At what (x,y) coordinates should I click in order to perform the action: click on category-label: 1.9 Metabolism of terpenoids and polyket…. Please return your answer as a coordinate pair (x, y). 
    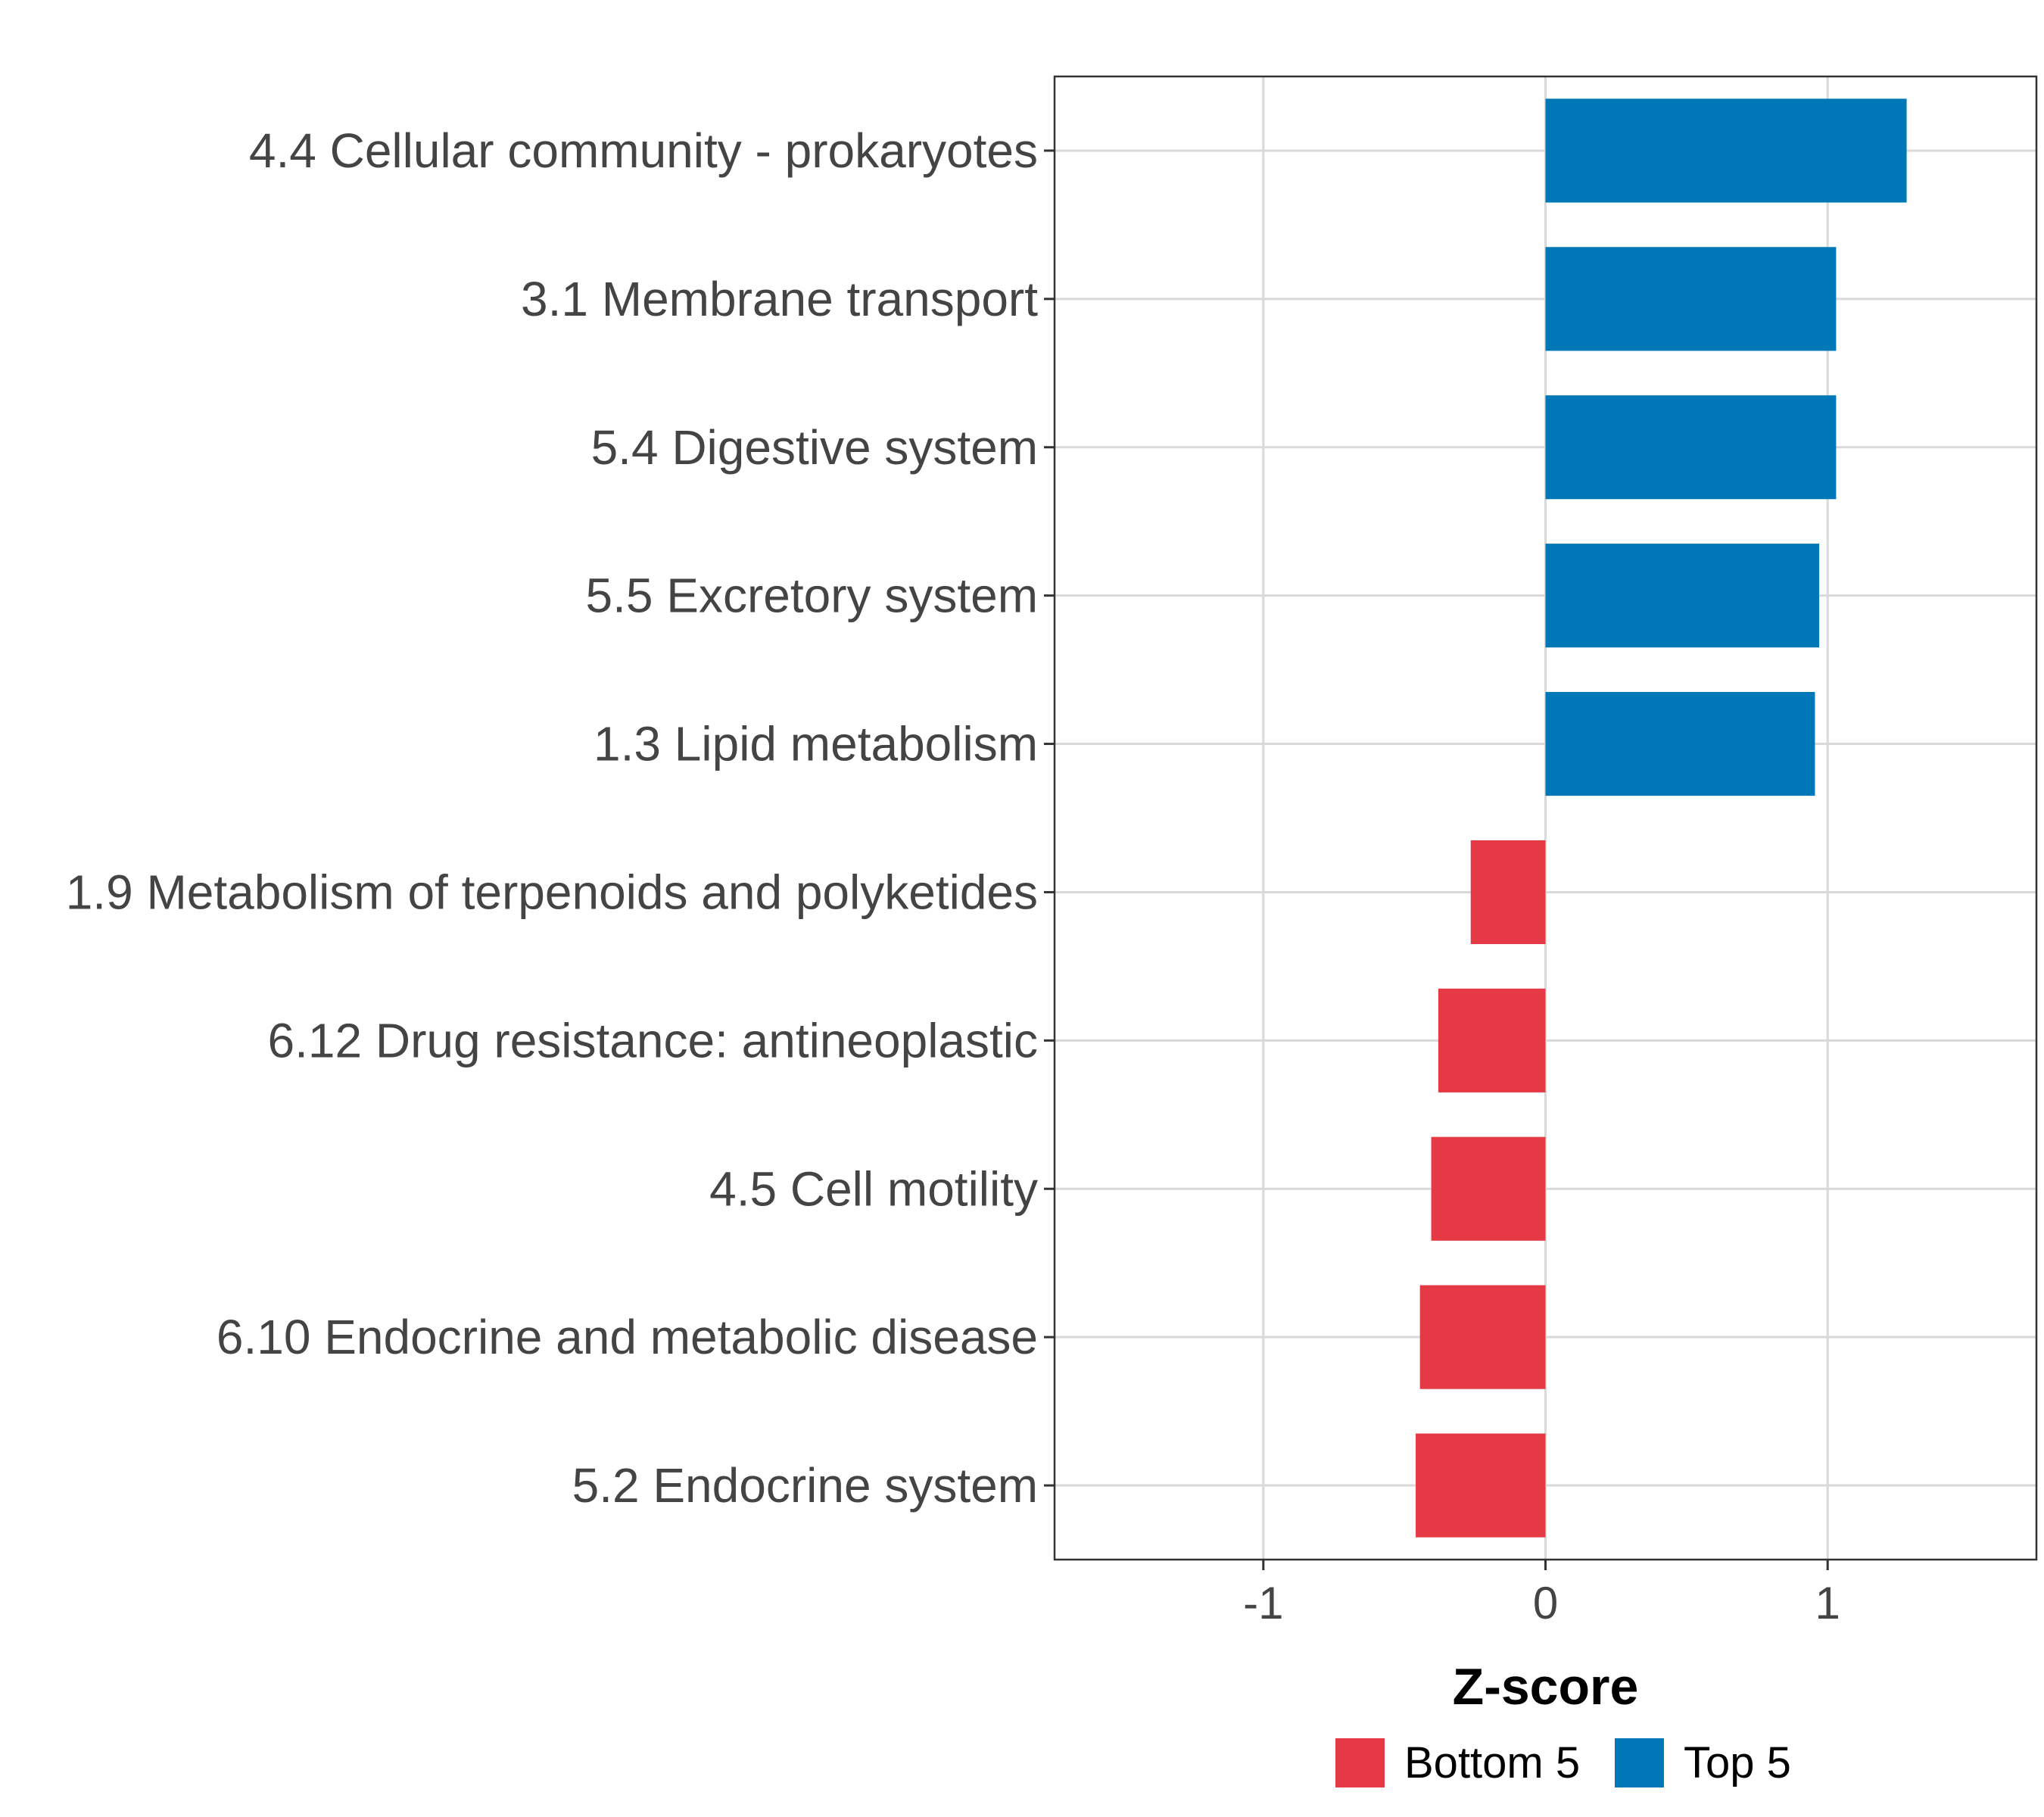
    Looking at the image, I should click on (552, 892).